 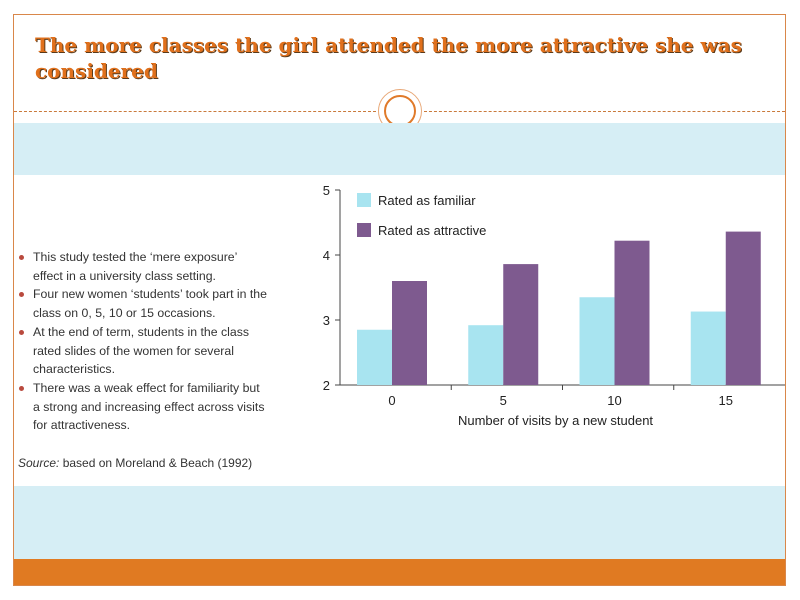 I want to click on footer-accent-bar, so click(x=399, y=572).